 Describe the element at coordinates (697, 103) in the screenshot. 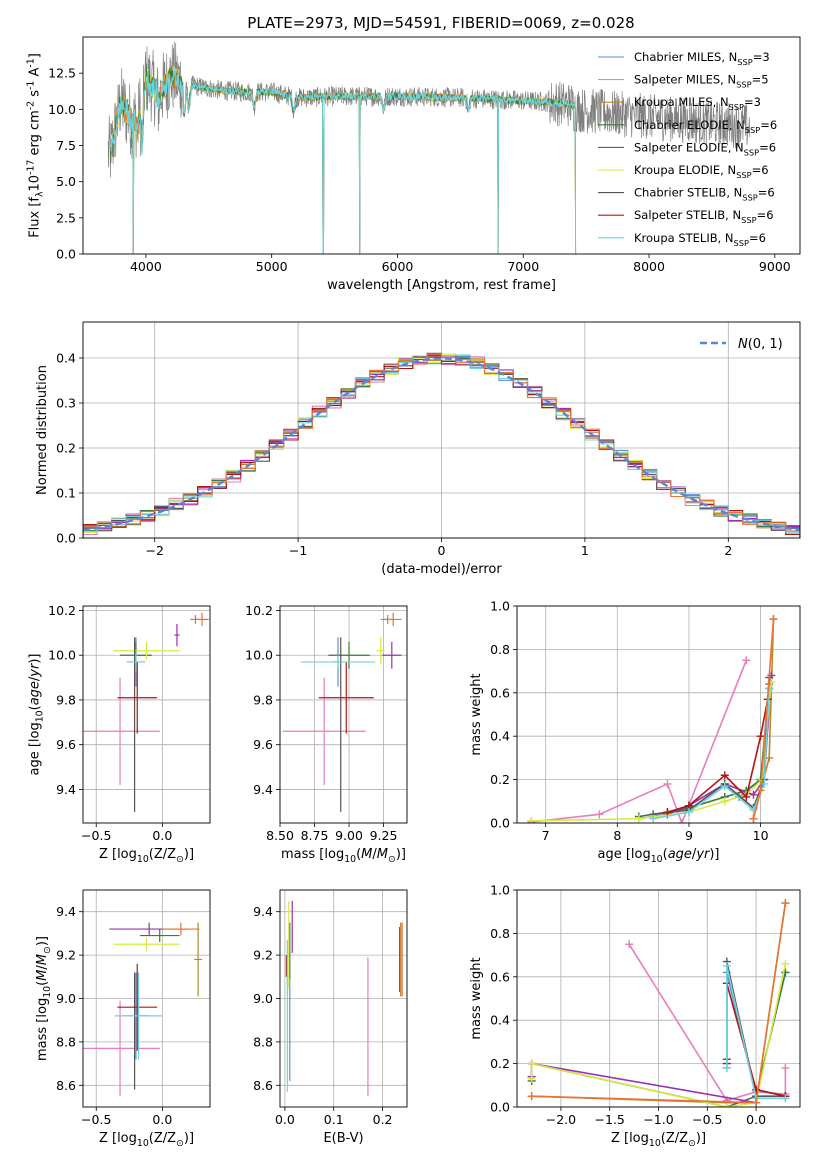

I see `legend-label: Kroupa MILES, NSSP=3` at that location.